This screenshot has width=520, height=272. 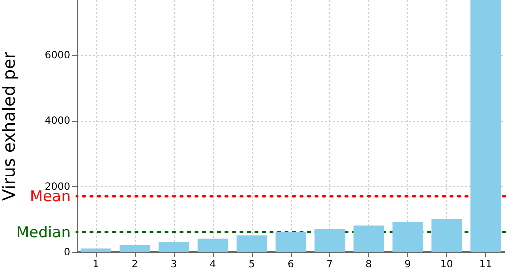 What do you see at coordinates (135, 265) in the screenshot?
I see `x-tick-label: 2` at bounding box center [135, 265].